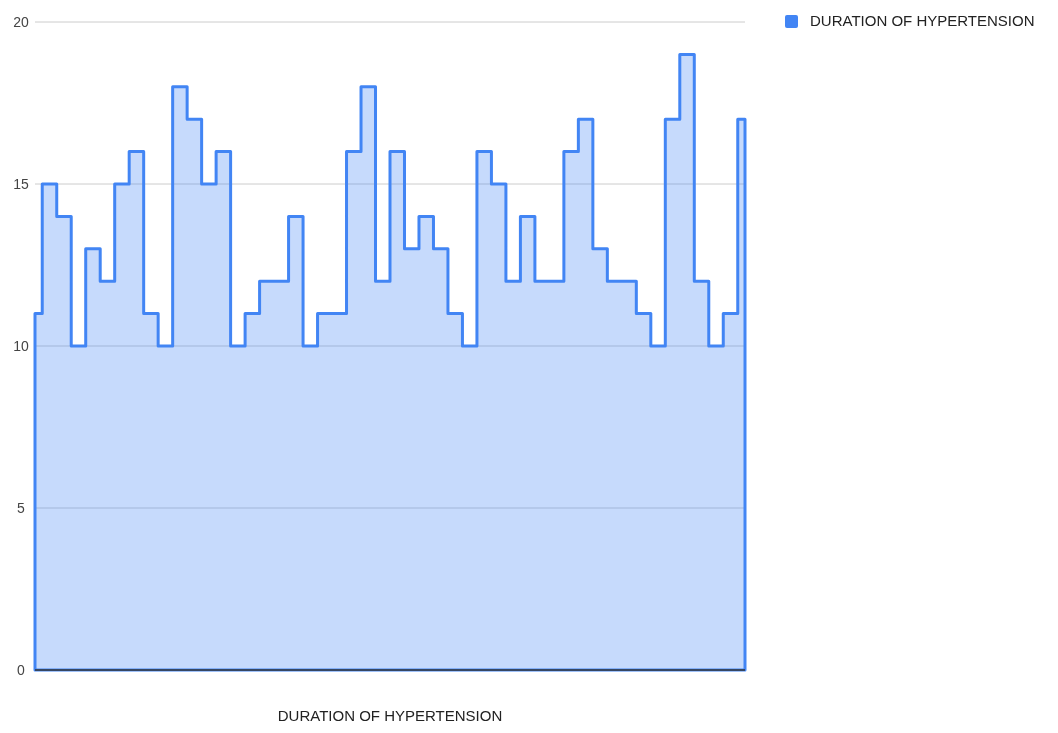  I want to click on y-tick-label: 20, so click(21, 21).